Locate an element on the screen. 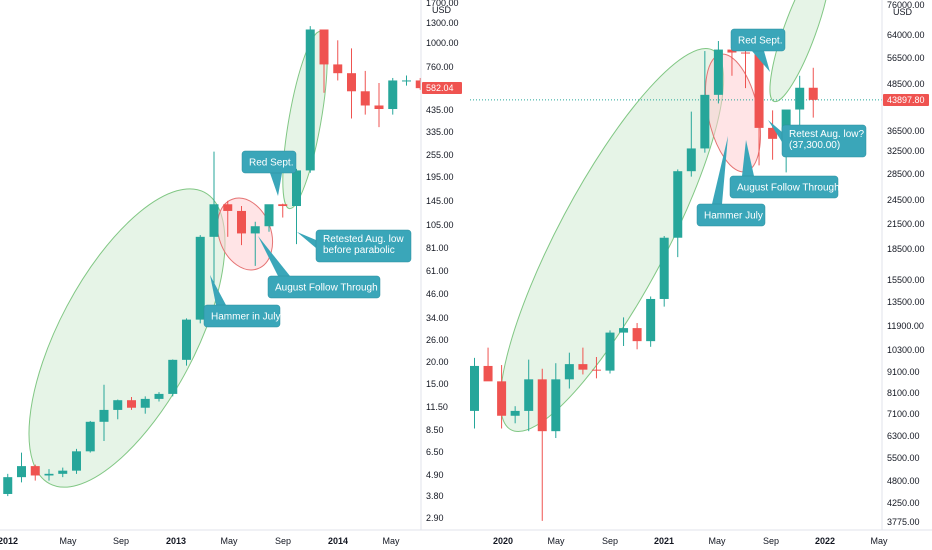 The image size is (932, 550). callout-line: Red Sept. is located at coordinates (760, 41).